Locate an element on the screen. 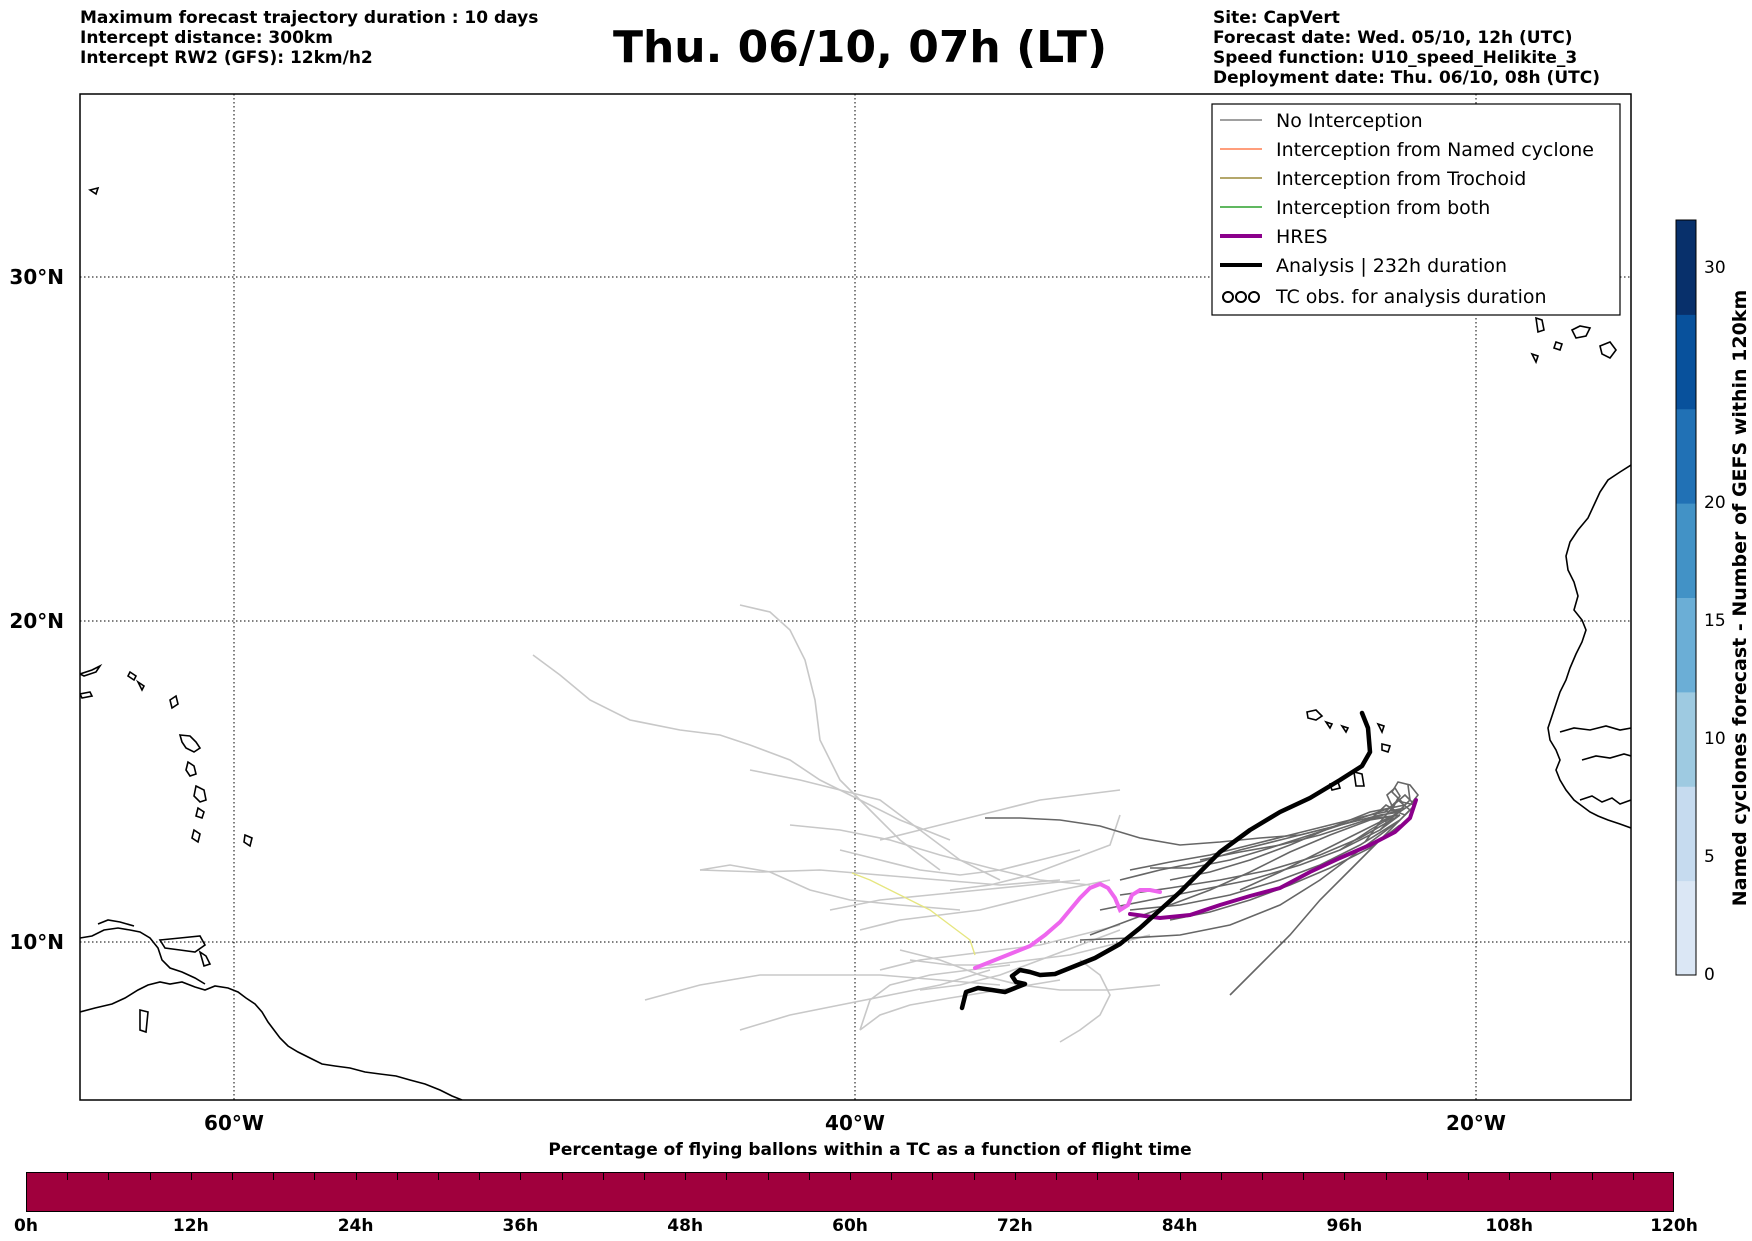 This screenshot has height=1241, width=1752. legend-label-tc-obs: TC obs. for analysis duration is located at coordinates (1411, 297).